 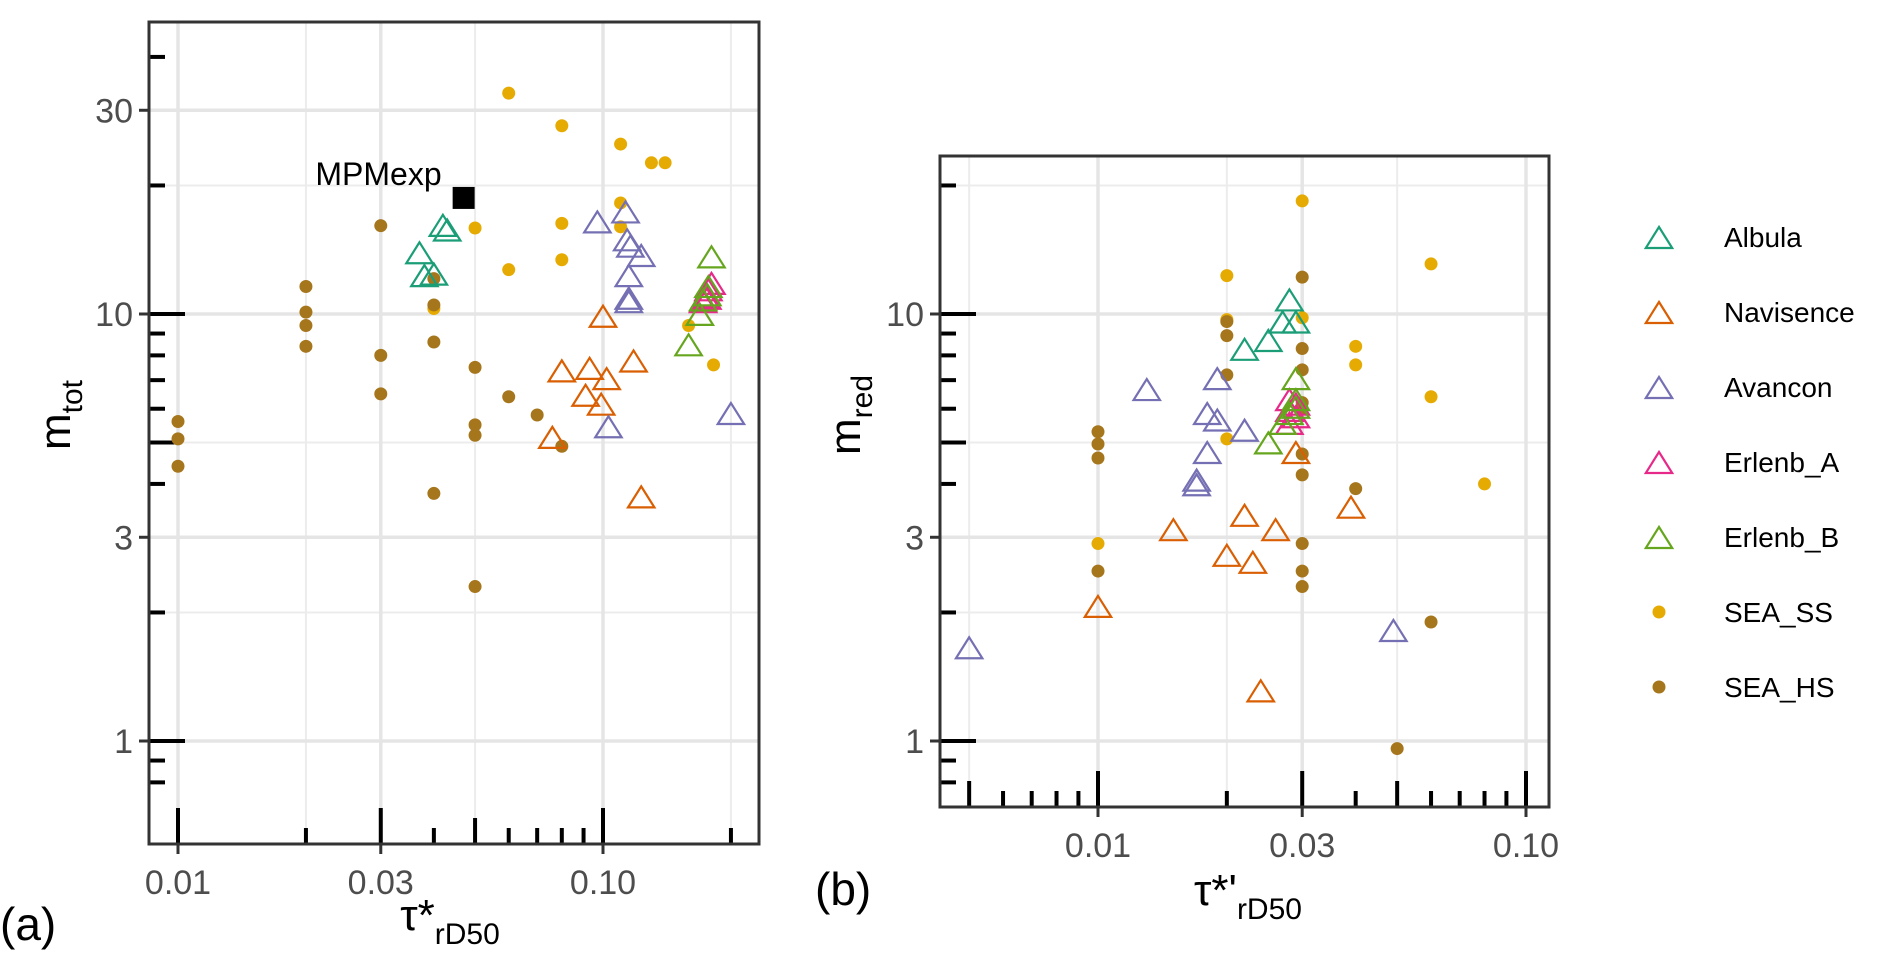 What do you see at coordinates (378, 174) in the screenshot?
I see `mpmexp-label: MPMexp` at bounding box center [378, 174].